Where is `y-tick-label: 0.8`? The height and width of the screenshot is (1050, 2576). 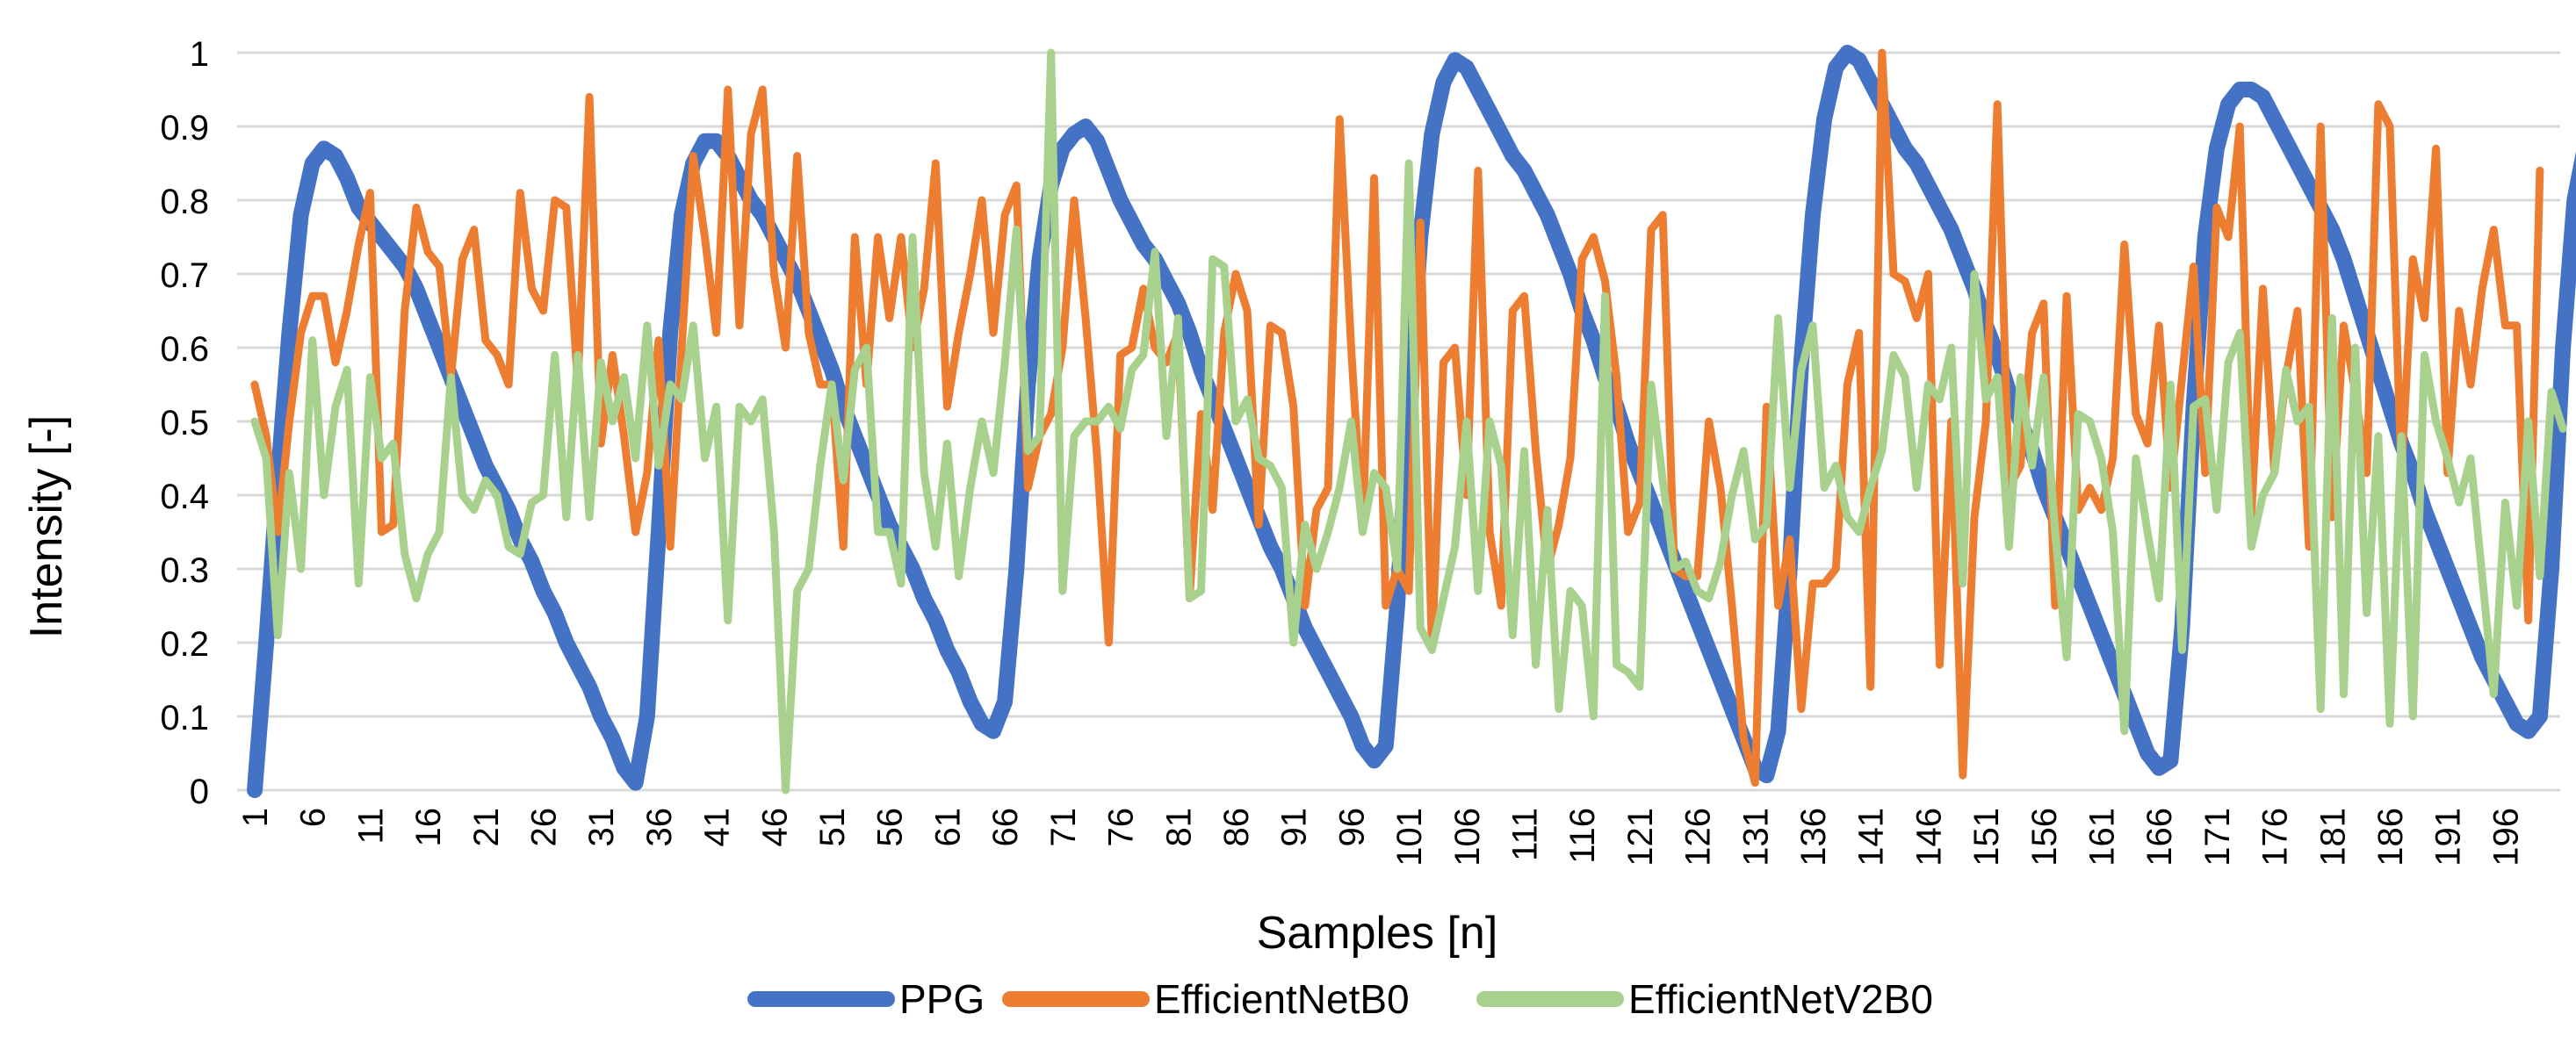 y-tick-label: 0.8 is located at coordinates (184, 202).